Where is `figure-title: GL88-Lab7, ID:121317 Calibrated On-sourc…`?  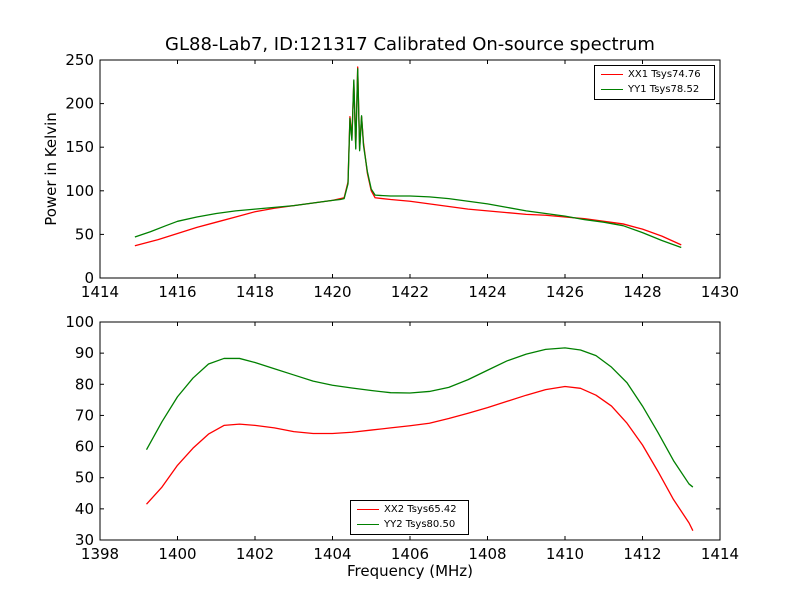
figure-title: GL88-Lab7, ID:121317 Calibrated On-sourc… is located at coordinates (410, 44).